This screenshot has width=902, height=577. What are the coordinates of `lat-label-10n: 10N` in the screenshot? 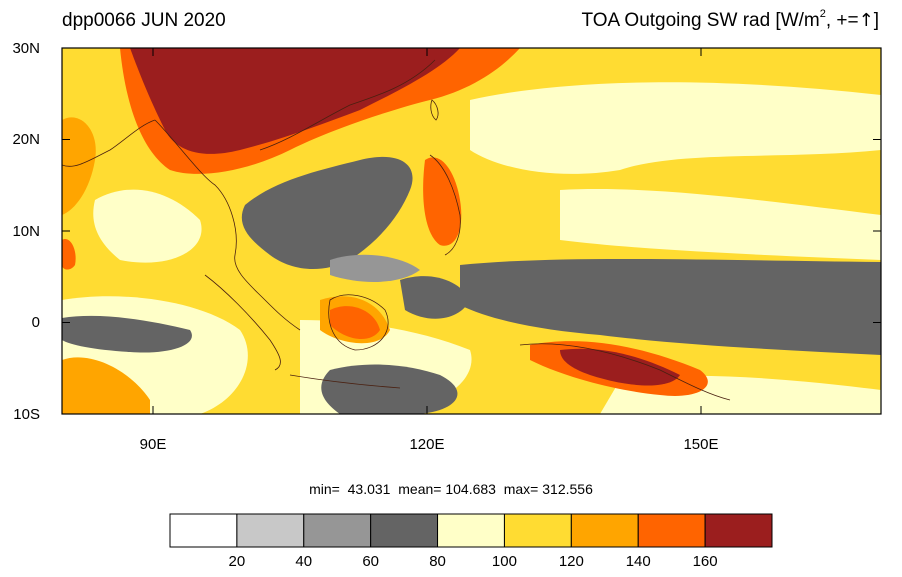 It's located at (26, 231).